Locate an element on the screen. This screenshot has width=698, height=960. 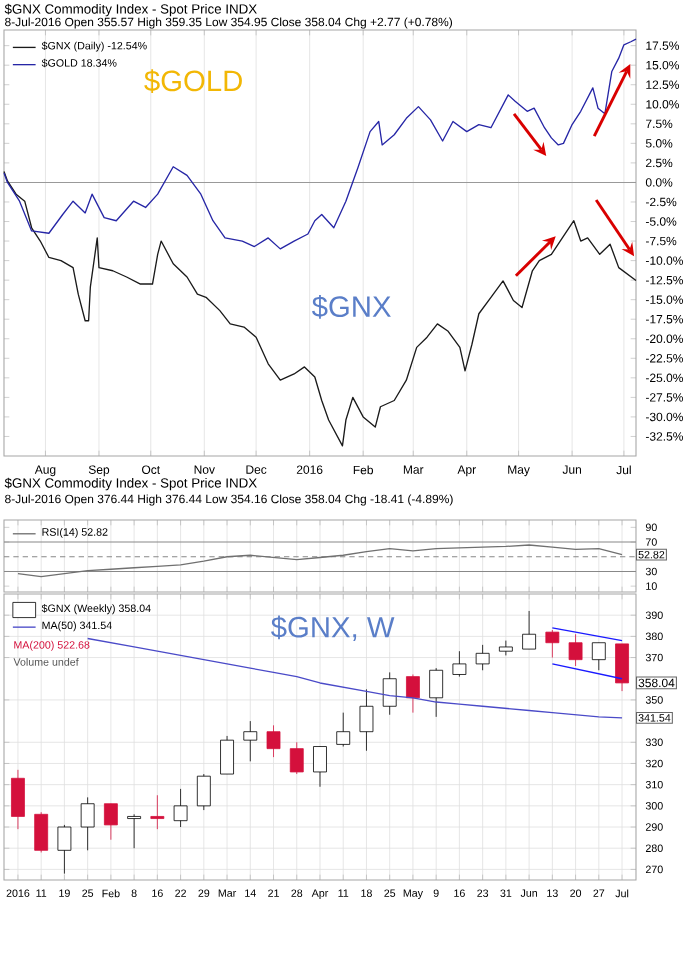
annotation: $GOLD is located at coordinates (193, 81).